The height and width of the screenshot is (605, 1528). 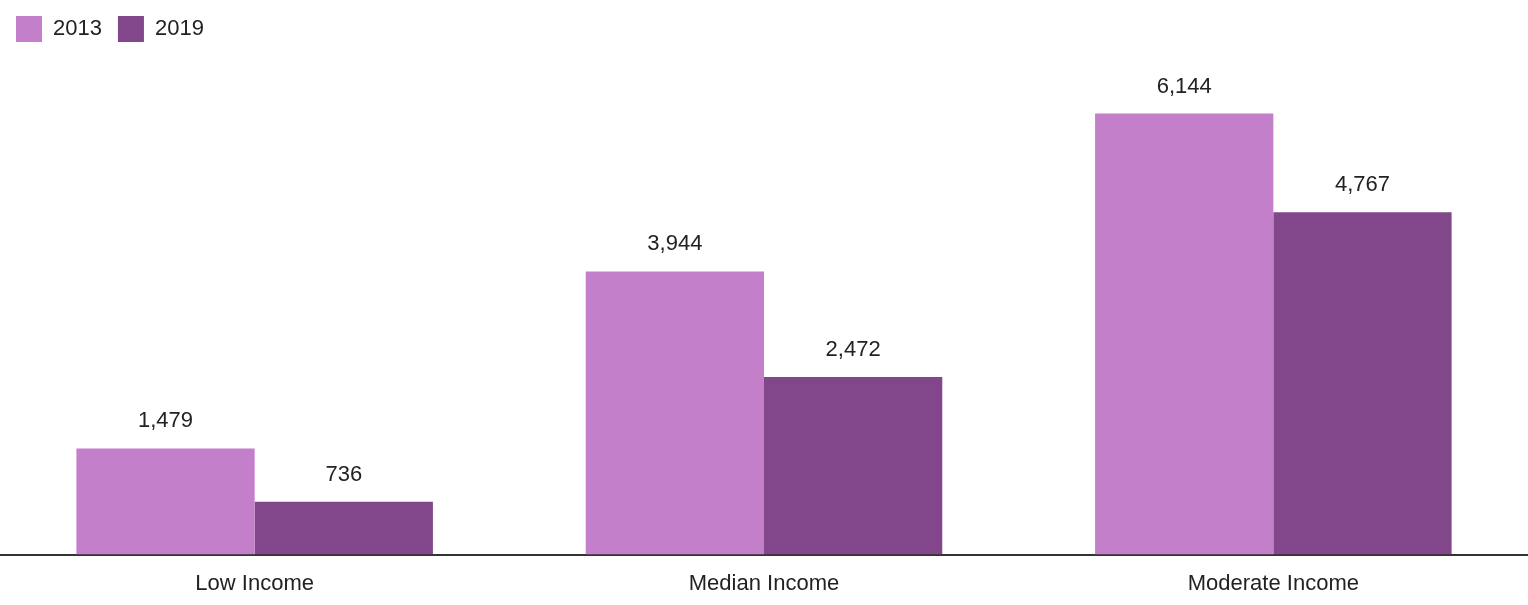 I want to click on data-label: 1,479, so click(x=166, y=420).